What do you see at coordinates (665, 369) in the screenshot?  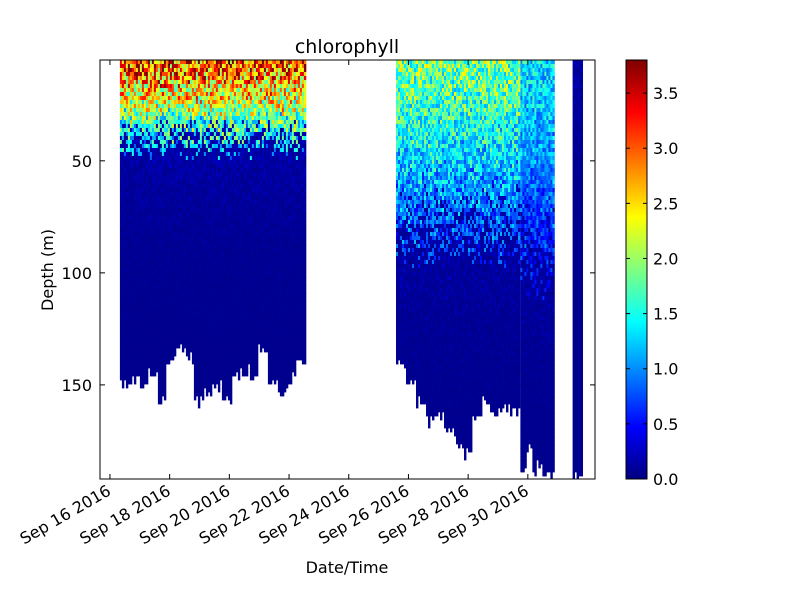 I see `colorbar-tick-label-3: 1.0` at bounding box center [665, 369].